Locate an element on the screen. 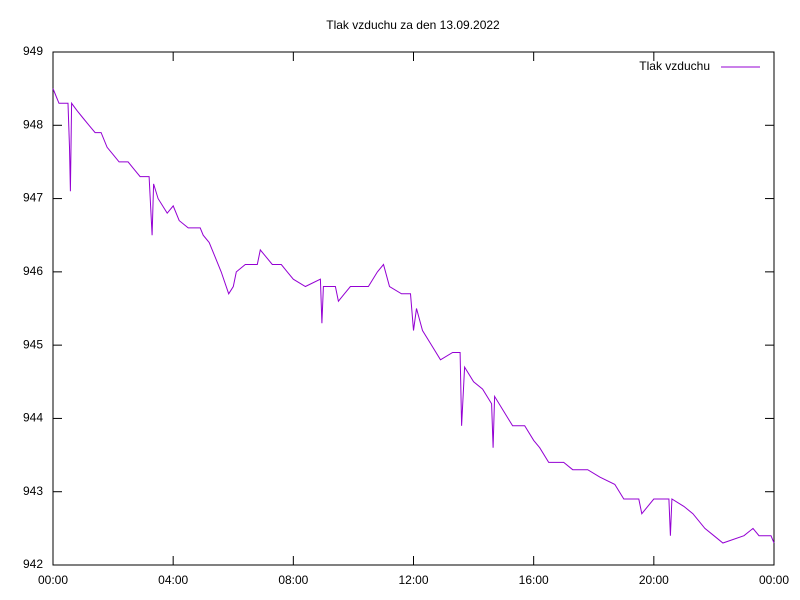 The width and height of the screenshot is (800, 600). x-tick-label: 16:00 is located at coordinates (534, 580).